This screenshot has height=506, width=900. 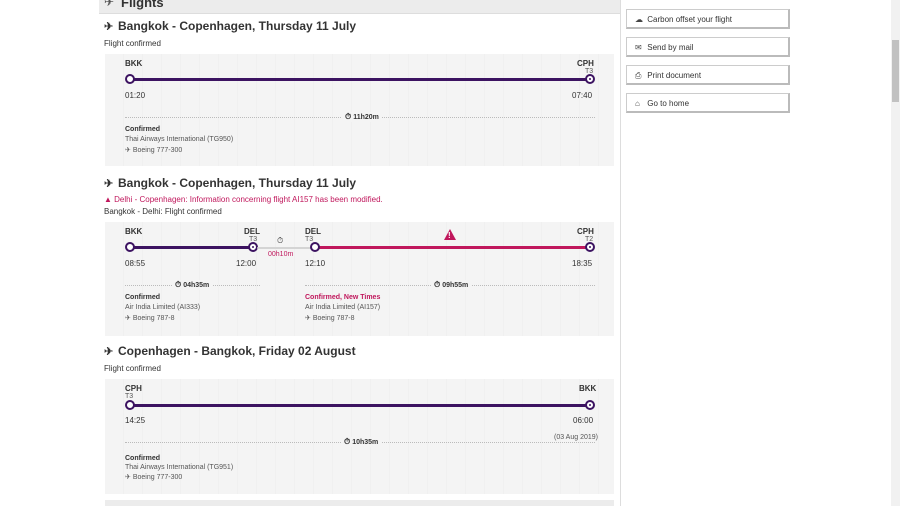 What do you see at coordinates (179, 467) in the screenshot?
I see `airline: Thai Airways International (TG951)` at bounding box center [179, 467].